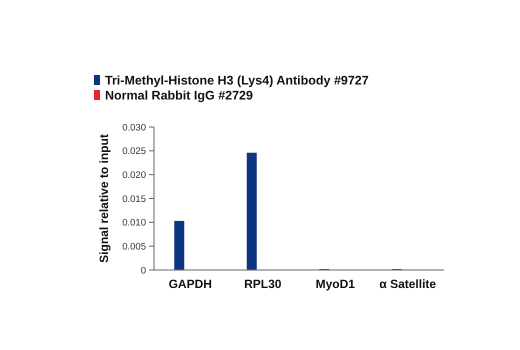 The image size is (520, 350). Describe the element at coordinates (143, 270) in the screenshot. I see `text: 0` at that location.